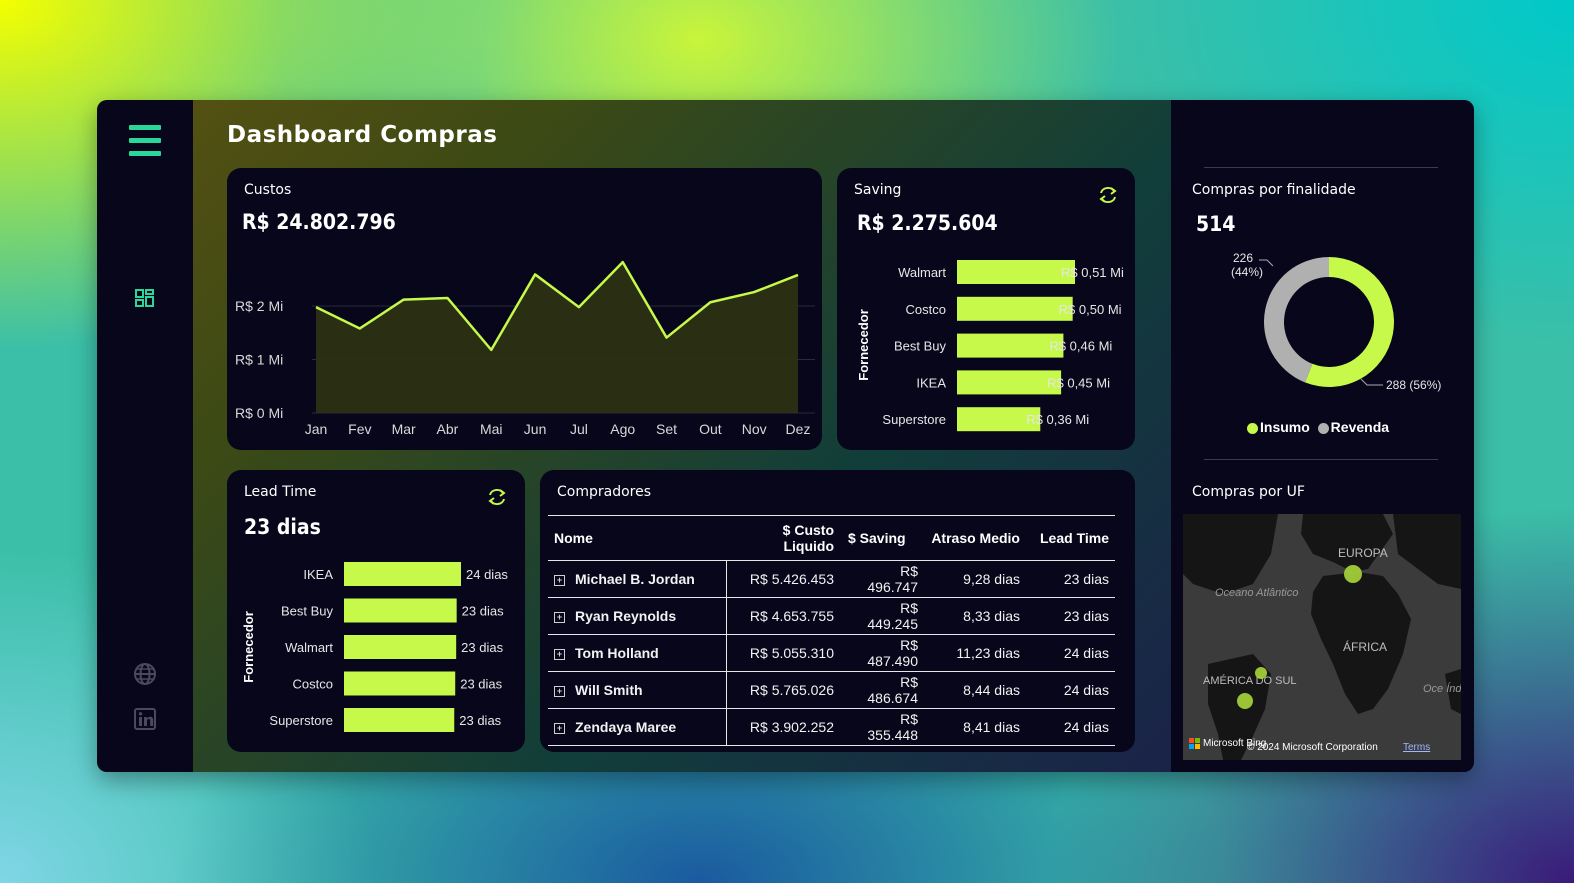 The height and width of the screenshot is (883, 1574). What do you see at coordinates (579, 429) in the screenshot?
I see `x-tick-label: Jul` at bounding box center [579, 429].